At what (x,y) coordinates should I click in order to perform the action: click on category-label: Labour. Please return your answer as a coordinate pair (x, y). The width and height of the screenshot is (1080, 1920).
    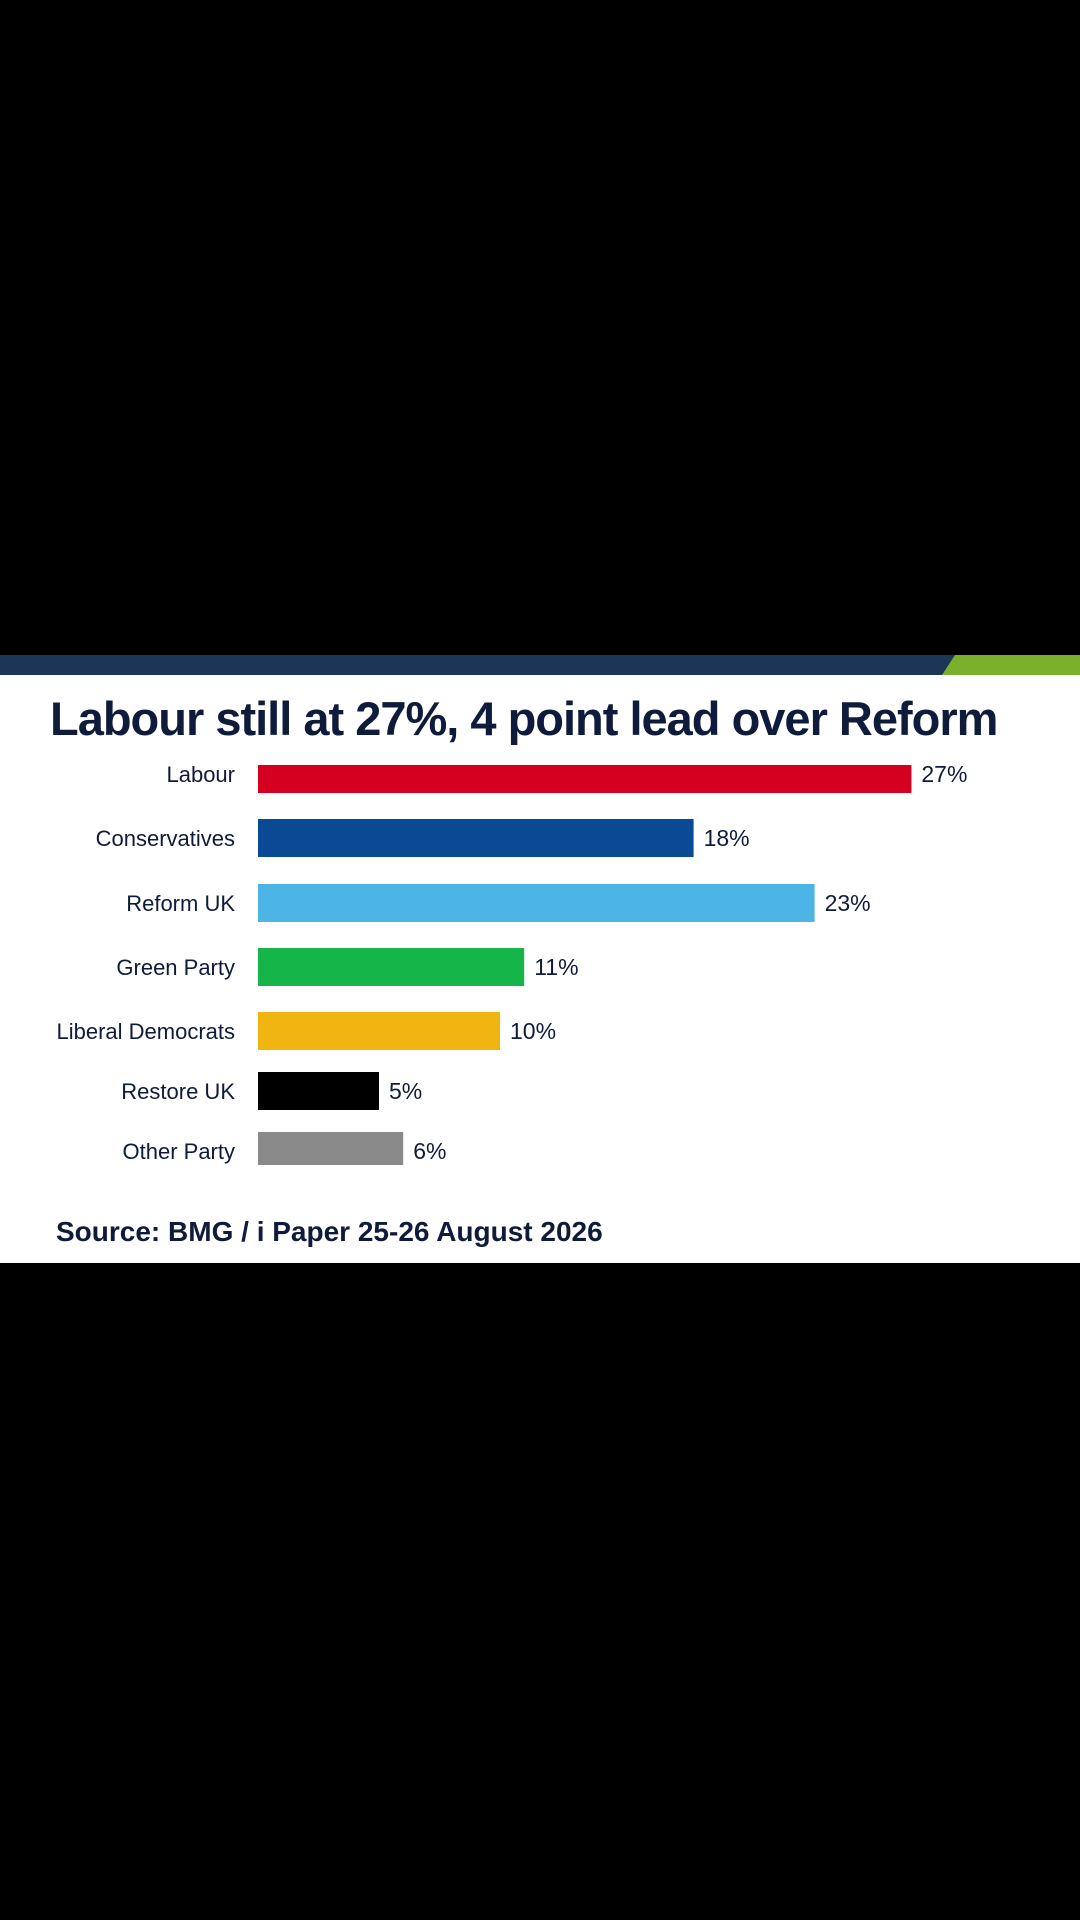
    Looking at the image, I should click on (200, 776).